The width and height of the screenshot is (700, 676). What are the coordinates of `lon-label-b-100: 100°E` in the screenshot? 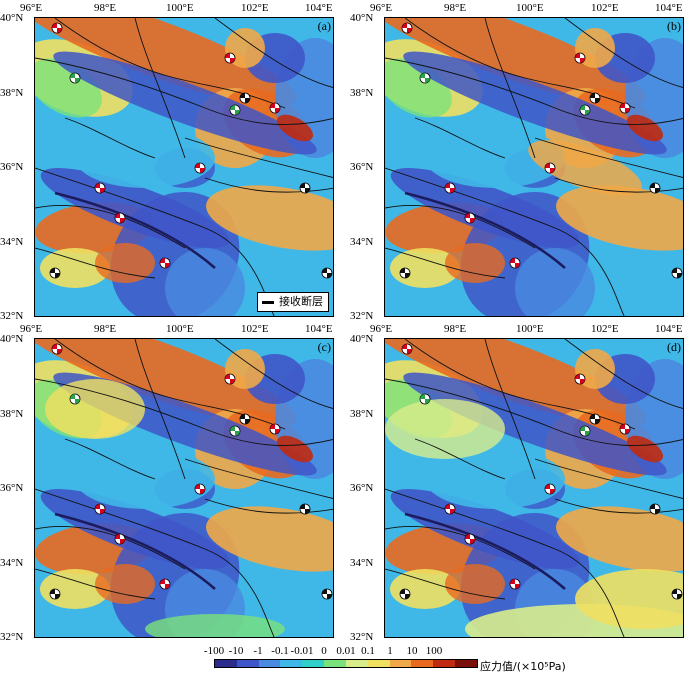 It's located at (530, 8).